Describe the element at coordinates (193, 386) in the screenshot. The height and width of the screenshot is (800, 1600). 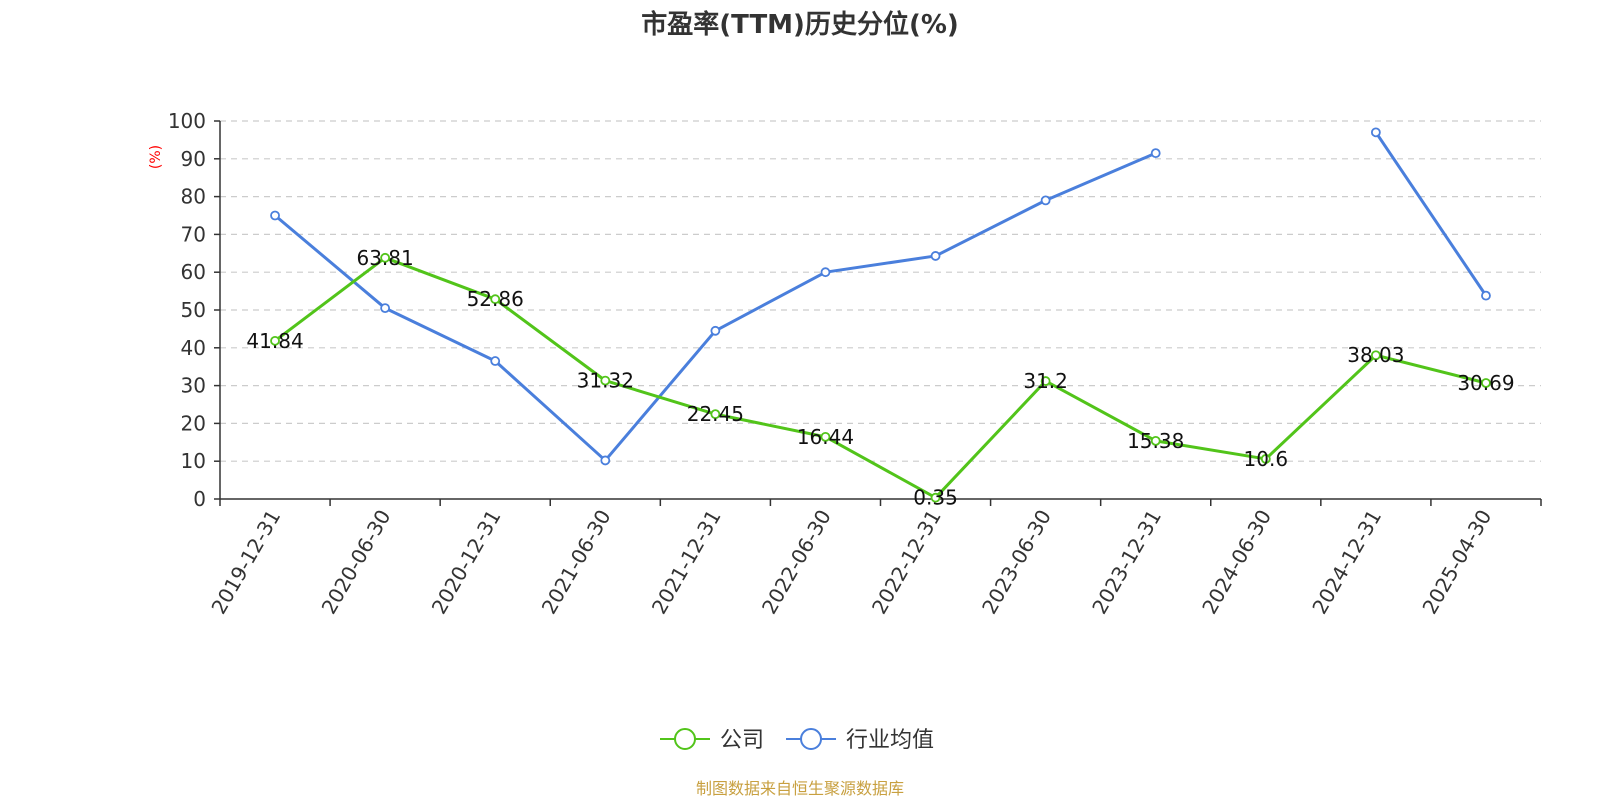
I see `y-tick-label-30: 30` at that location.